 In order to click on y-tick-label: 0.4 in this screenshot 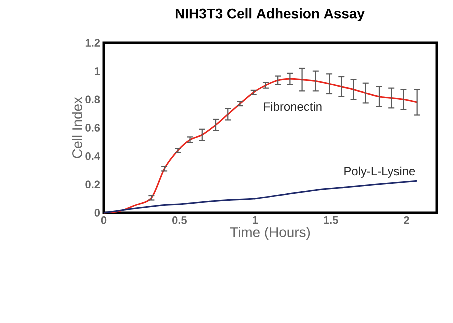, I will do `click(93, 156)`.